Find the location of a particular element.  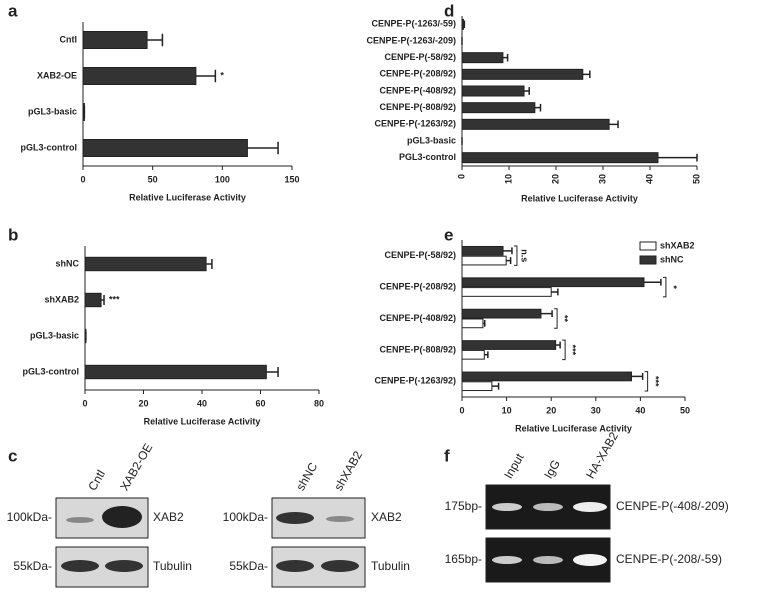

lane-label: Input is located at coordinates (514, 465).